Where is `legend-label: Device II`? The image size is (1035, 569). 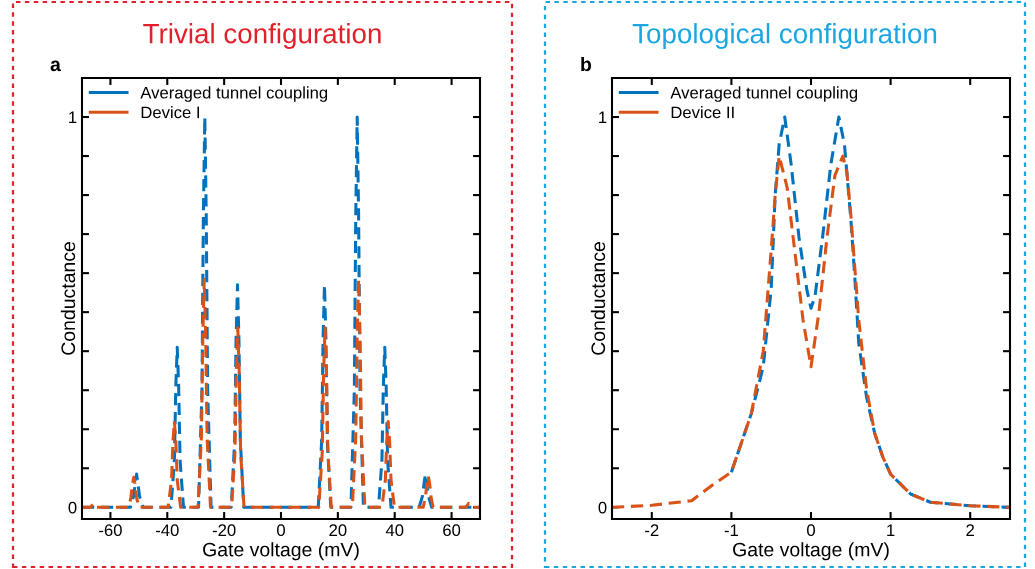
legend-label: Device II is located at coordinates (702, 112).